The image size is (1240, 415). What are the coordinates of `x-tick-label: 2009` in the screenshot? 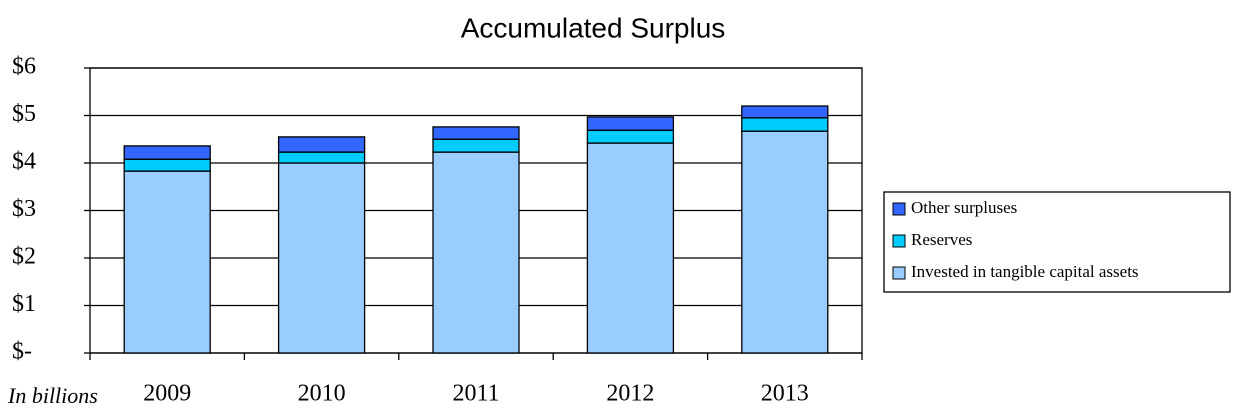 It's located at (167, 394).